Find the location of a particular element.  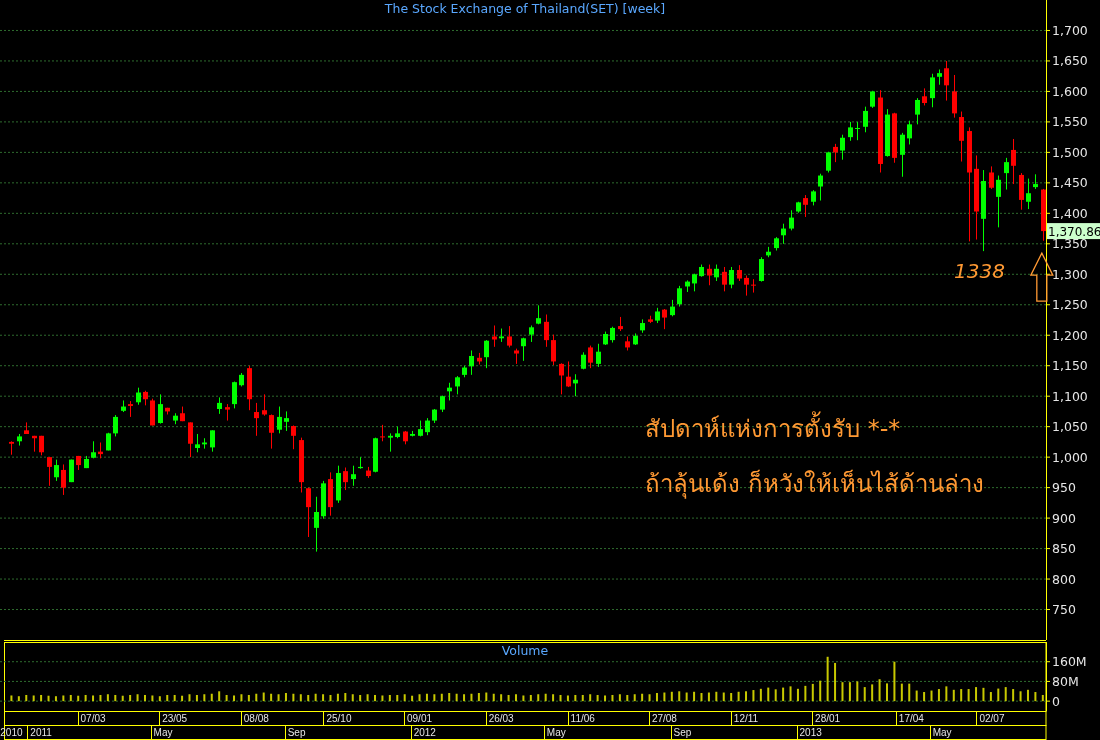

y-tick-label: 1,700 is located at coordinates (1070, 30).